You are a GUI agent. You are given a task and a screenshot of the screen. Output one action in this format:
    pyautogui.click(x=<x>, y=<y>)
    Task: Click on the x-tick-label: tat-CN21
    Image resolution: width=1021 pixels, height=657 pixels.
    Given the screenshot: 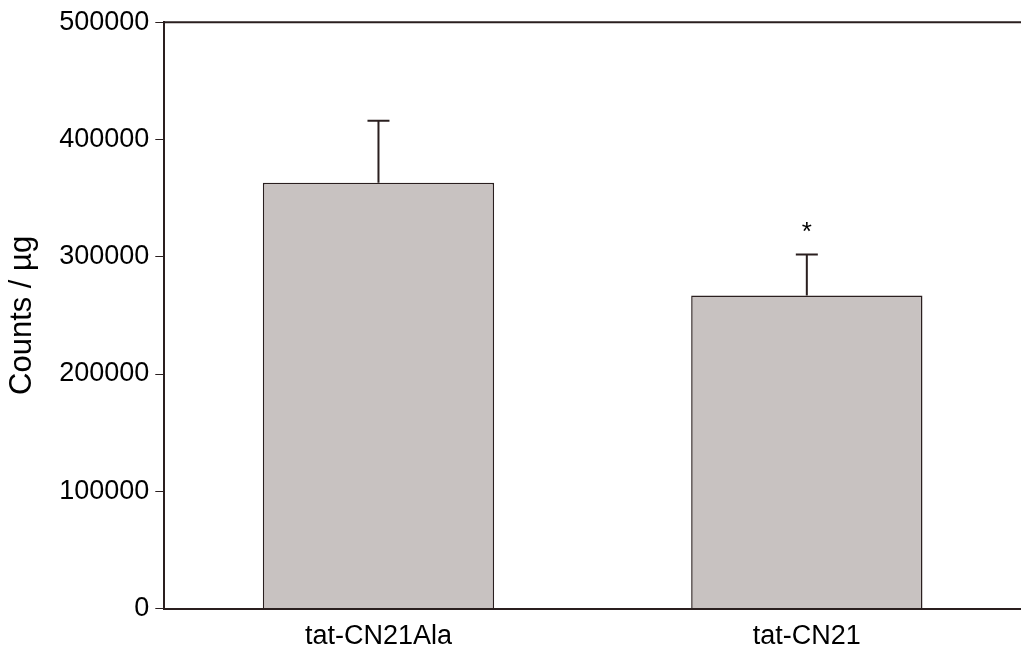 What is the action you would take?
    pyautogui.click(x=806, y=635)
    